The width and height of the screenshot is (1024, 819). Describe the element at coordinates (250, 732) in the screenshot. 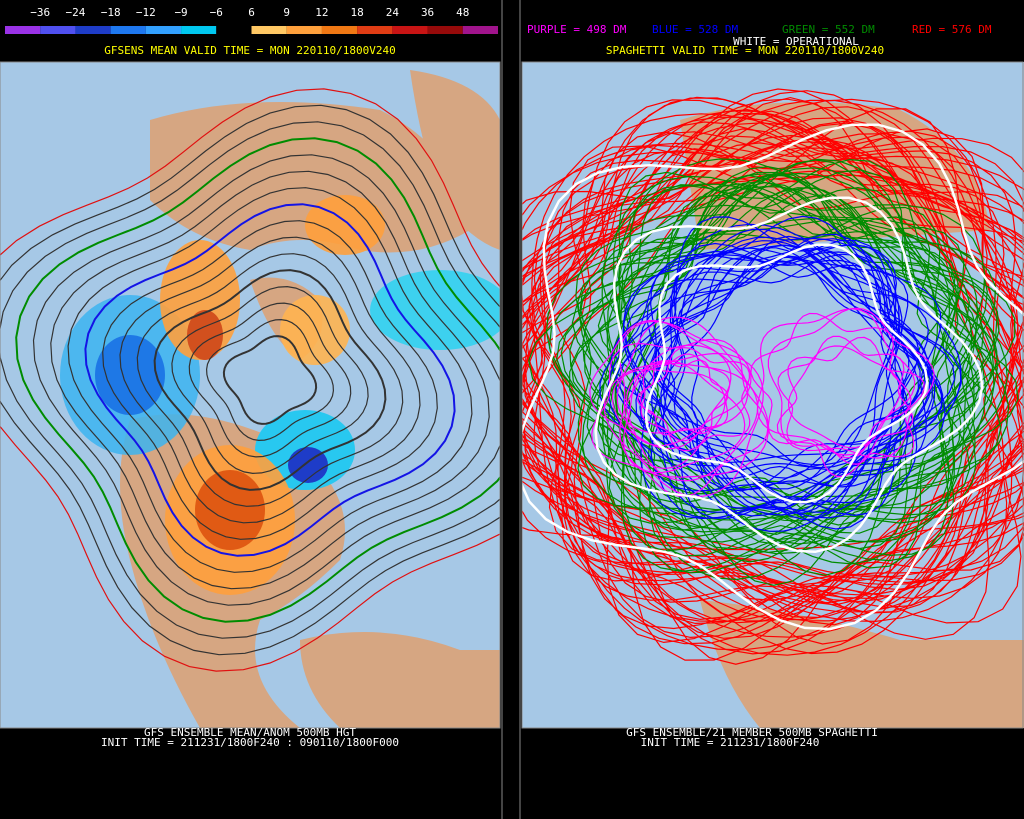

I see `left-footer: GFS ENSEMBLE MEAN/ANOM 500MB HGT` at that location.